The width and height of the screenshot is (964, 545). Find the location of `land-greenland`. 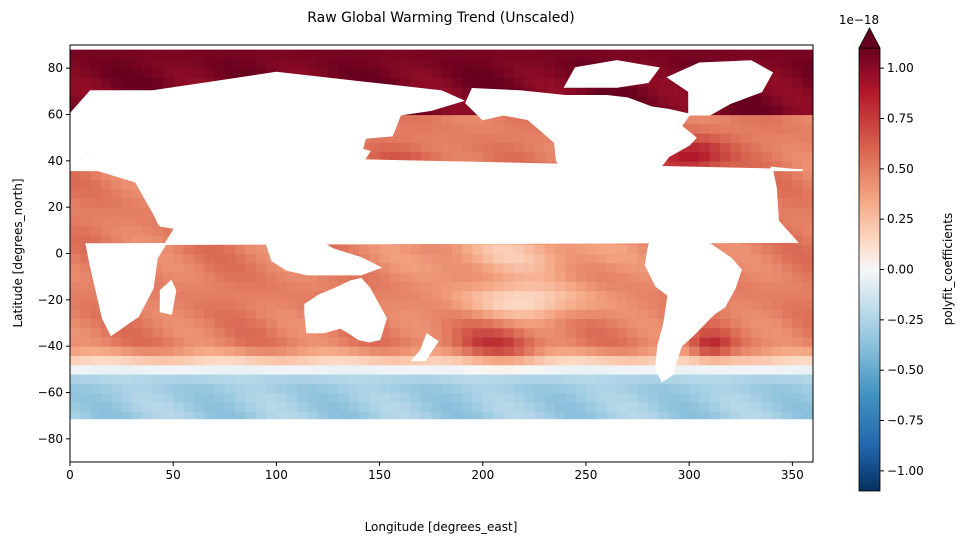

land-greenland is located at coordinates (720, 88).